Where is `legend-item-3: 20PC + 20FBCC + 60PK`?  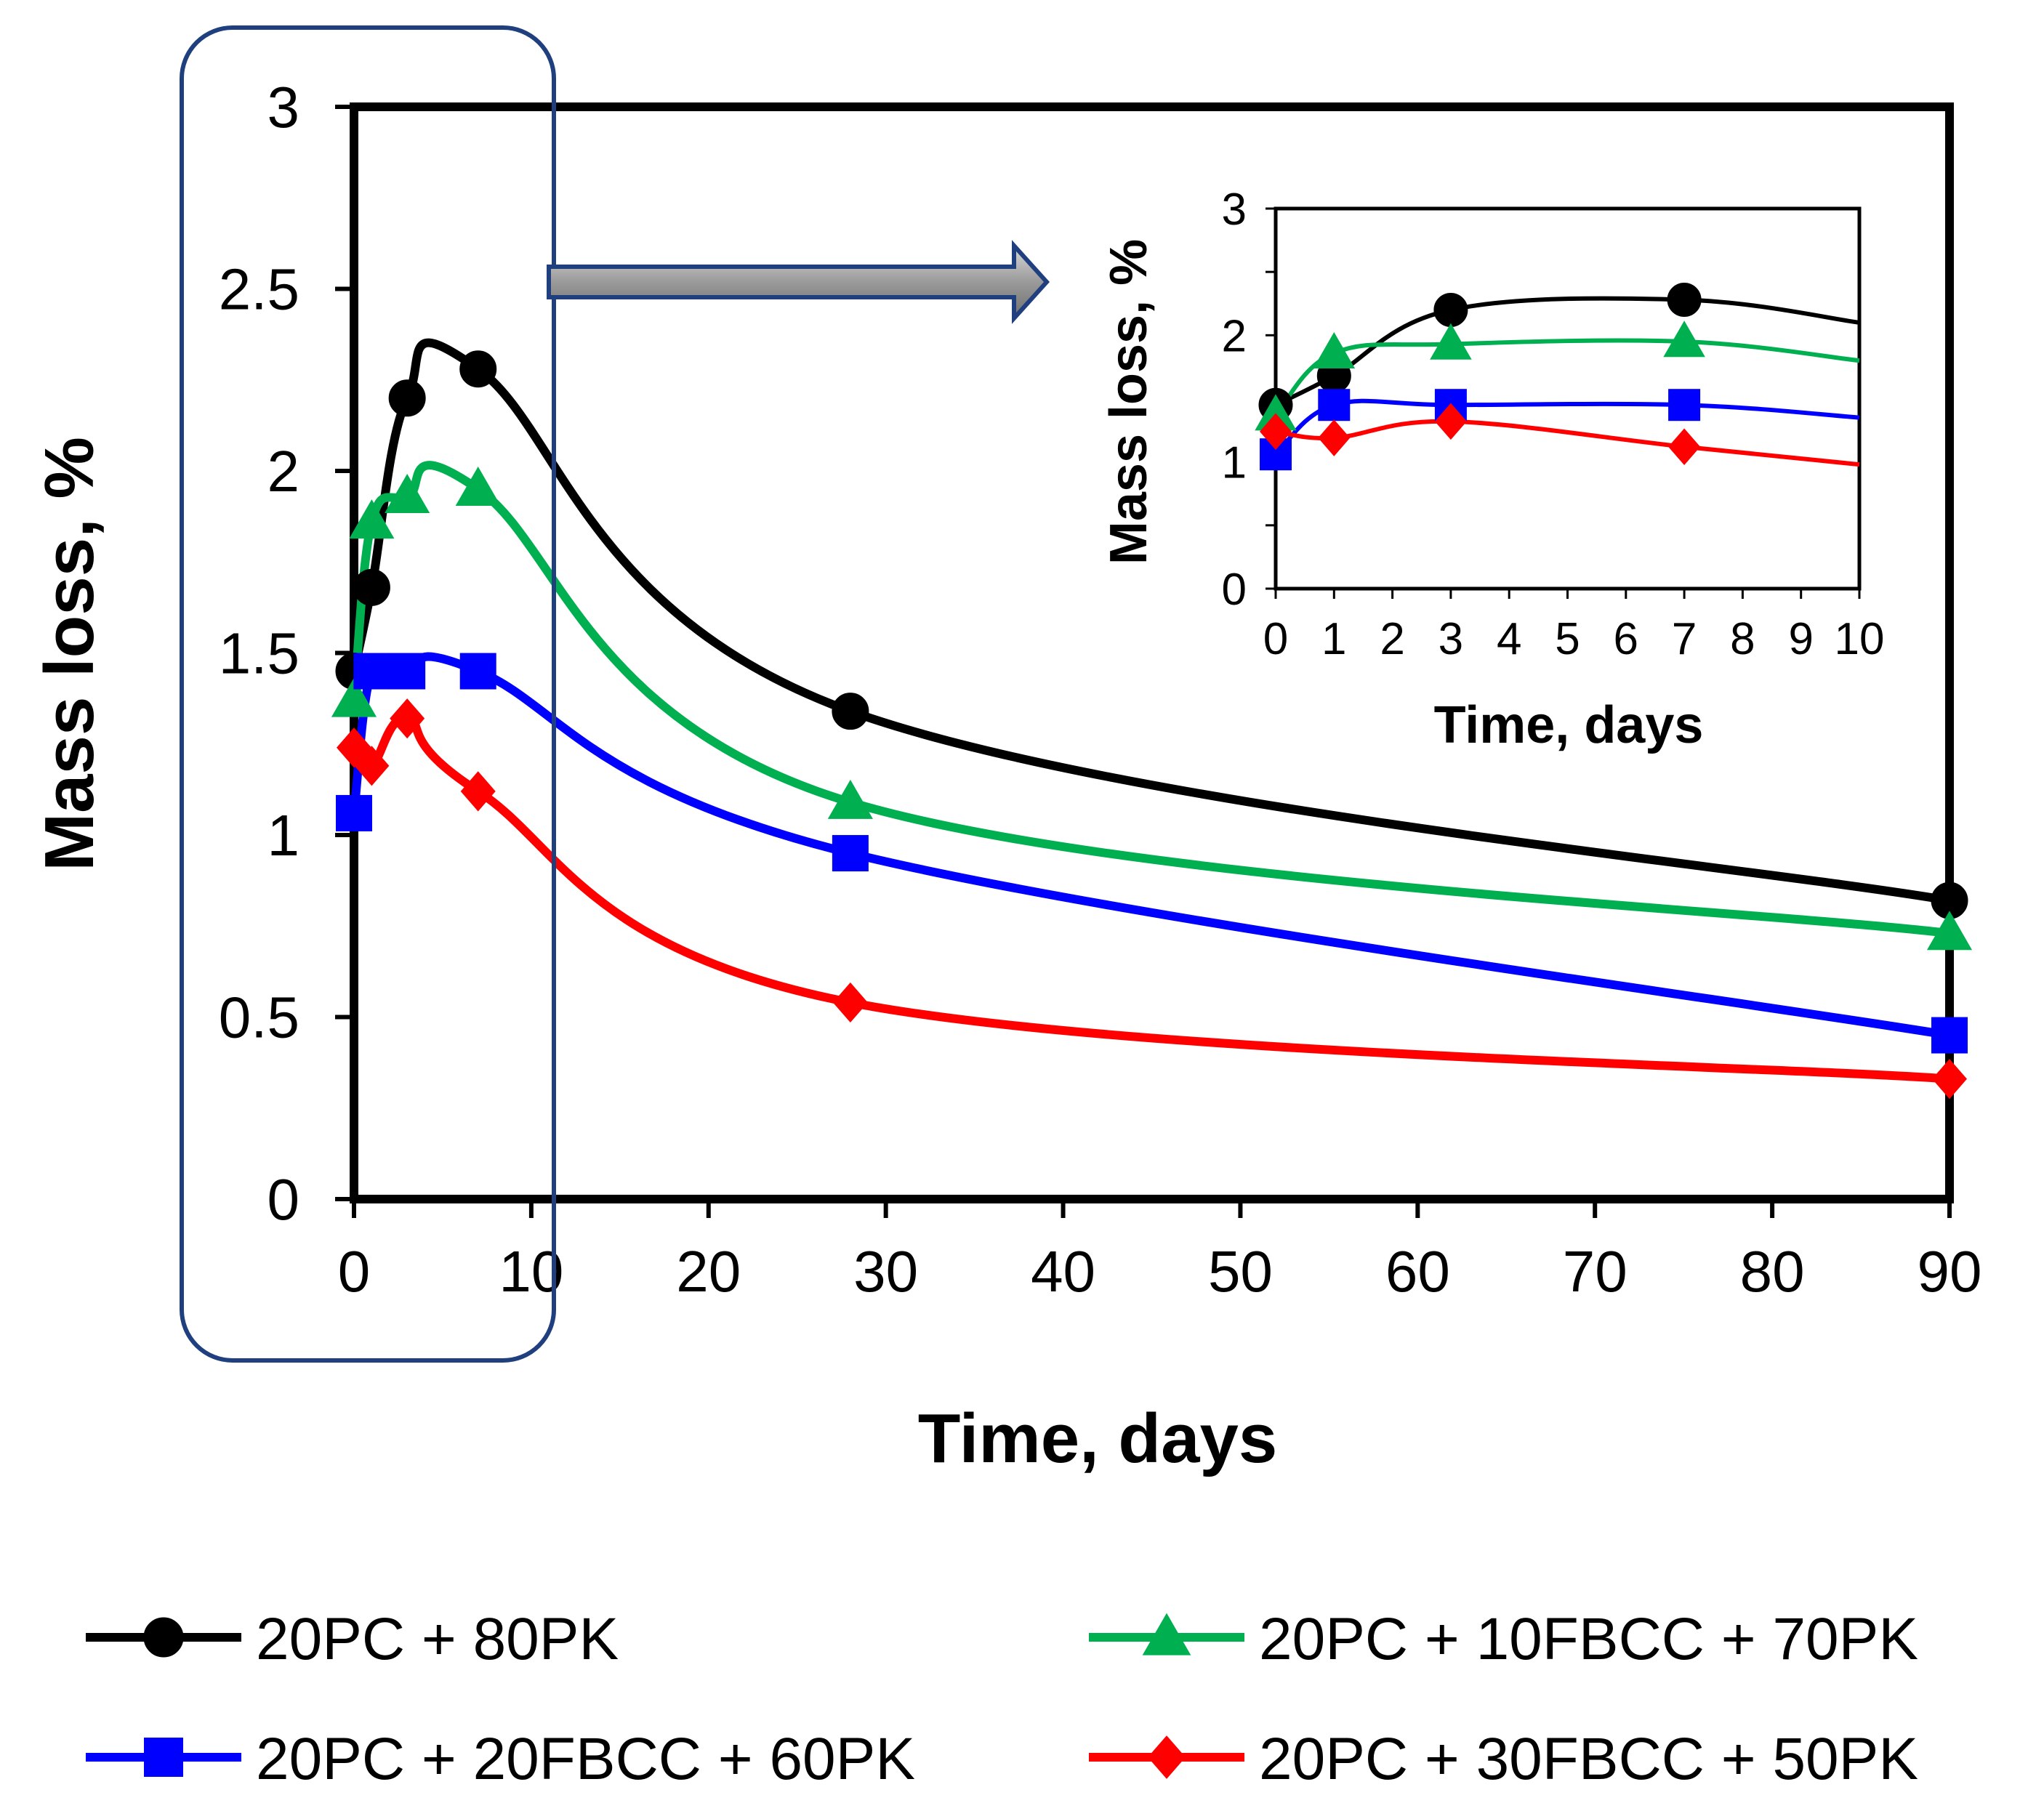 legend-item-3: 20PC + 20FBCC + 60PK is located at coordinates (500, 1759).